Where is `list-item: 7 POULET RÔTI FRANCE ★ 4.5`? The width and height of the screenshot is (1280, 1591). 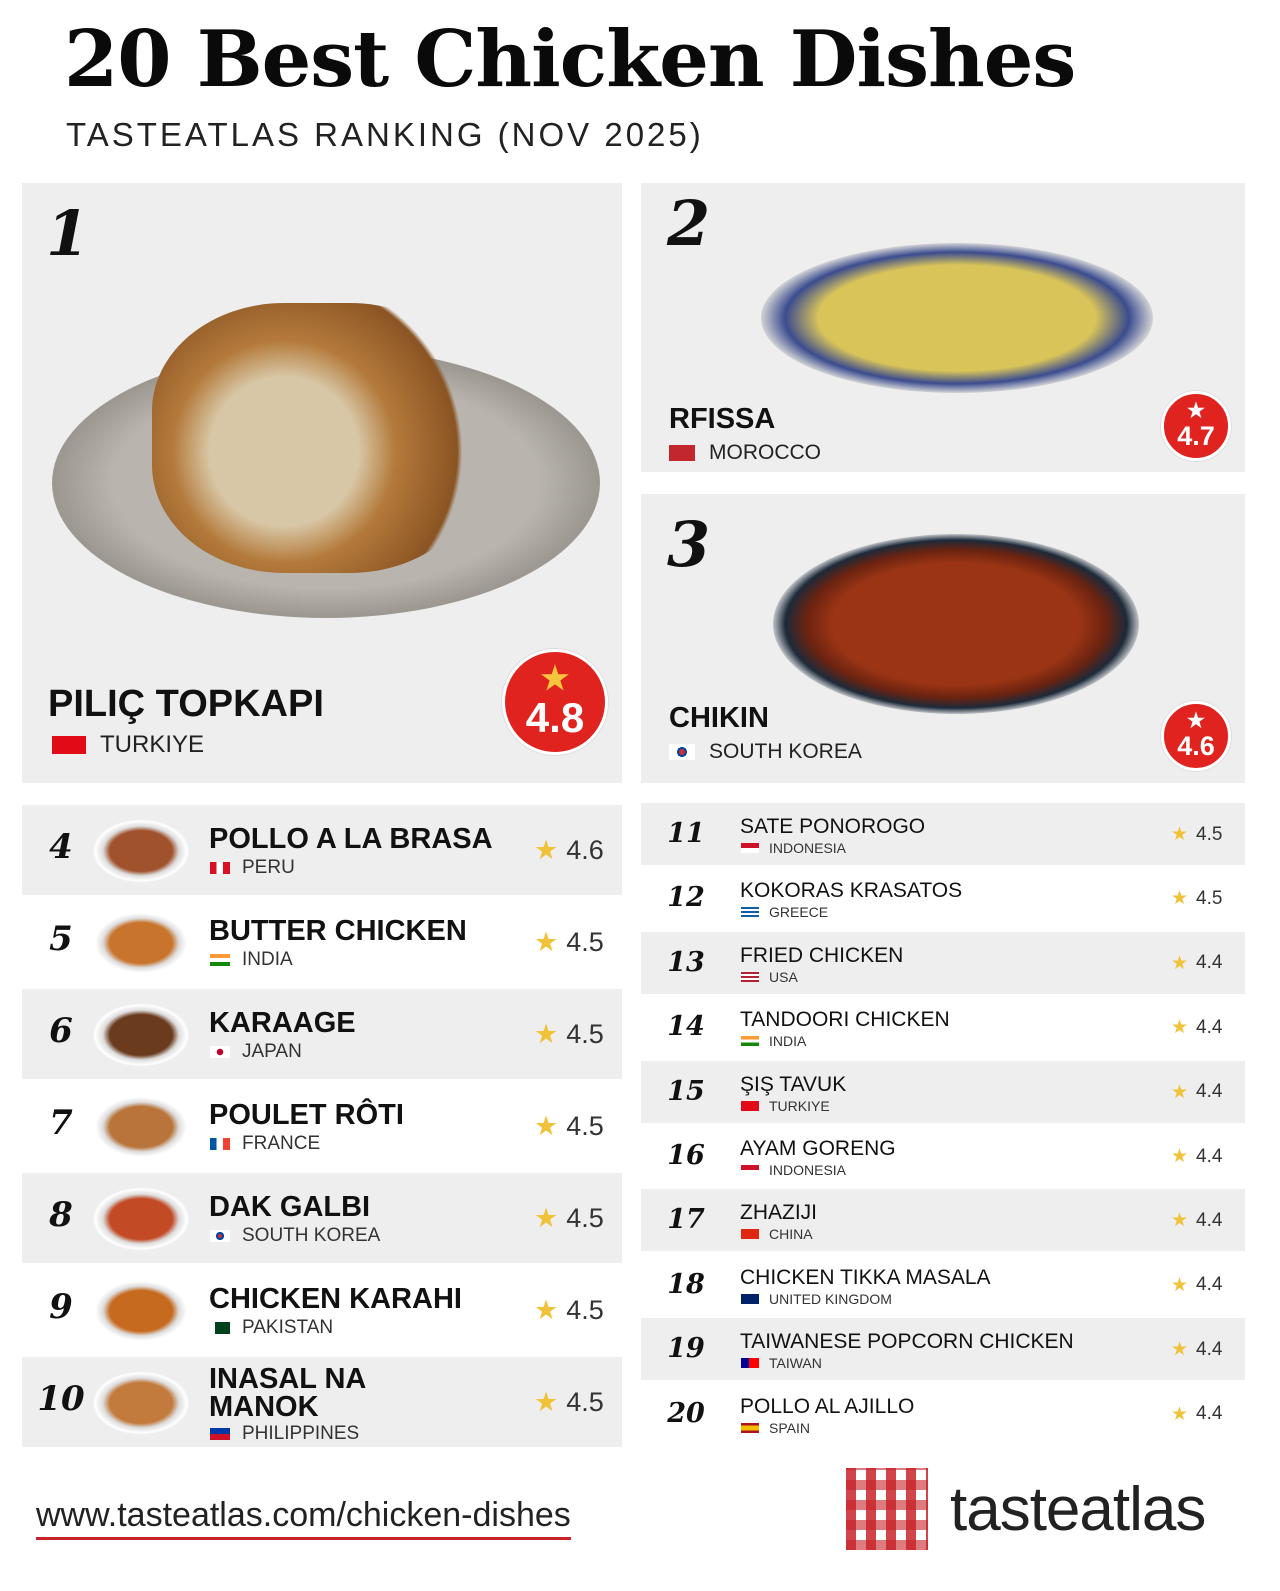
list-item: 7 POULET RÔTI FRANCE ★ 4.5 is located at coordinates (322, 1126).